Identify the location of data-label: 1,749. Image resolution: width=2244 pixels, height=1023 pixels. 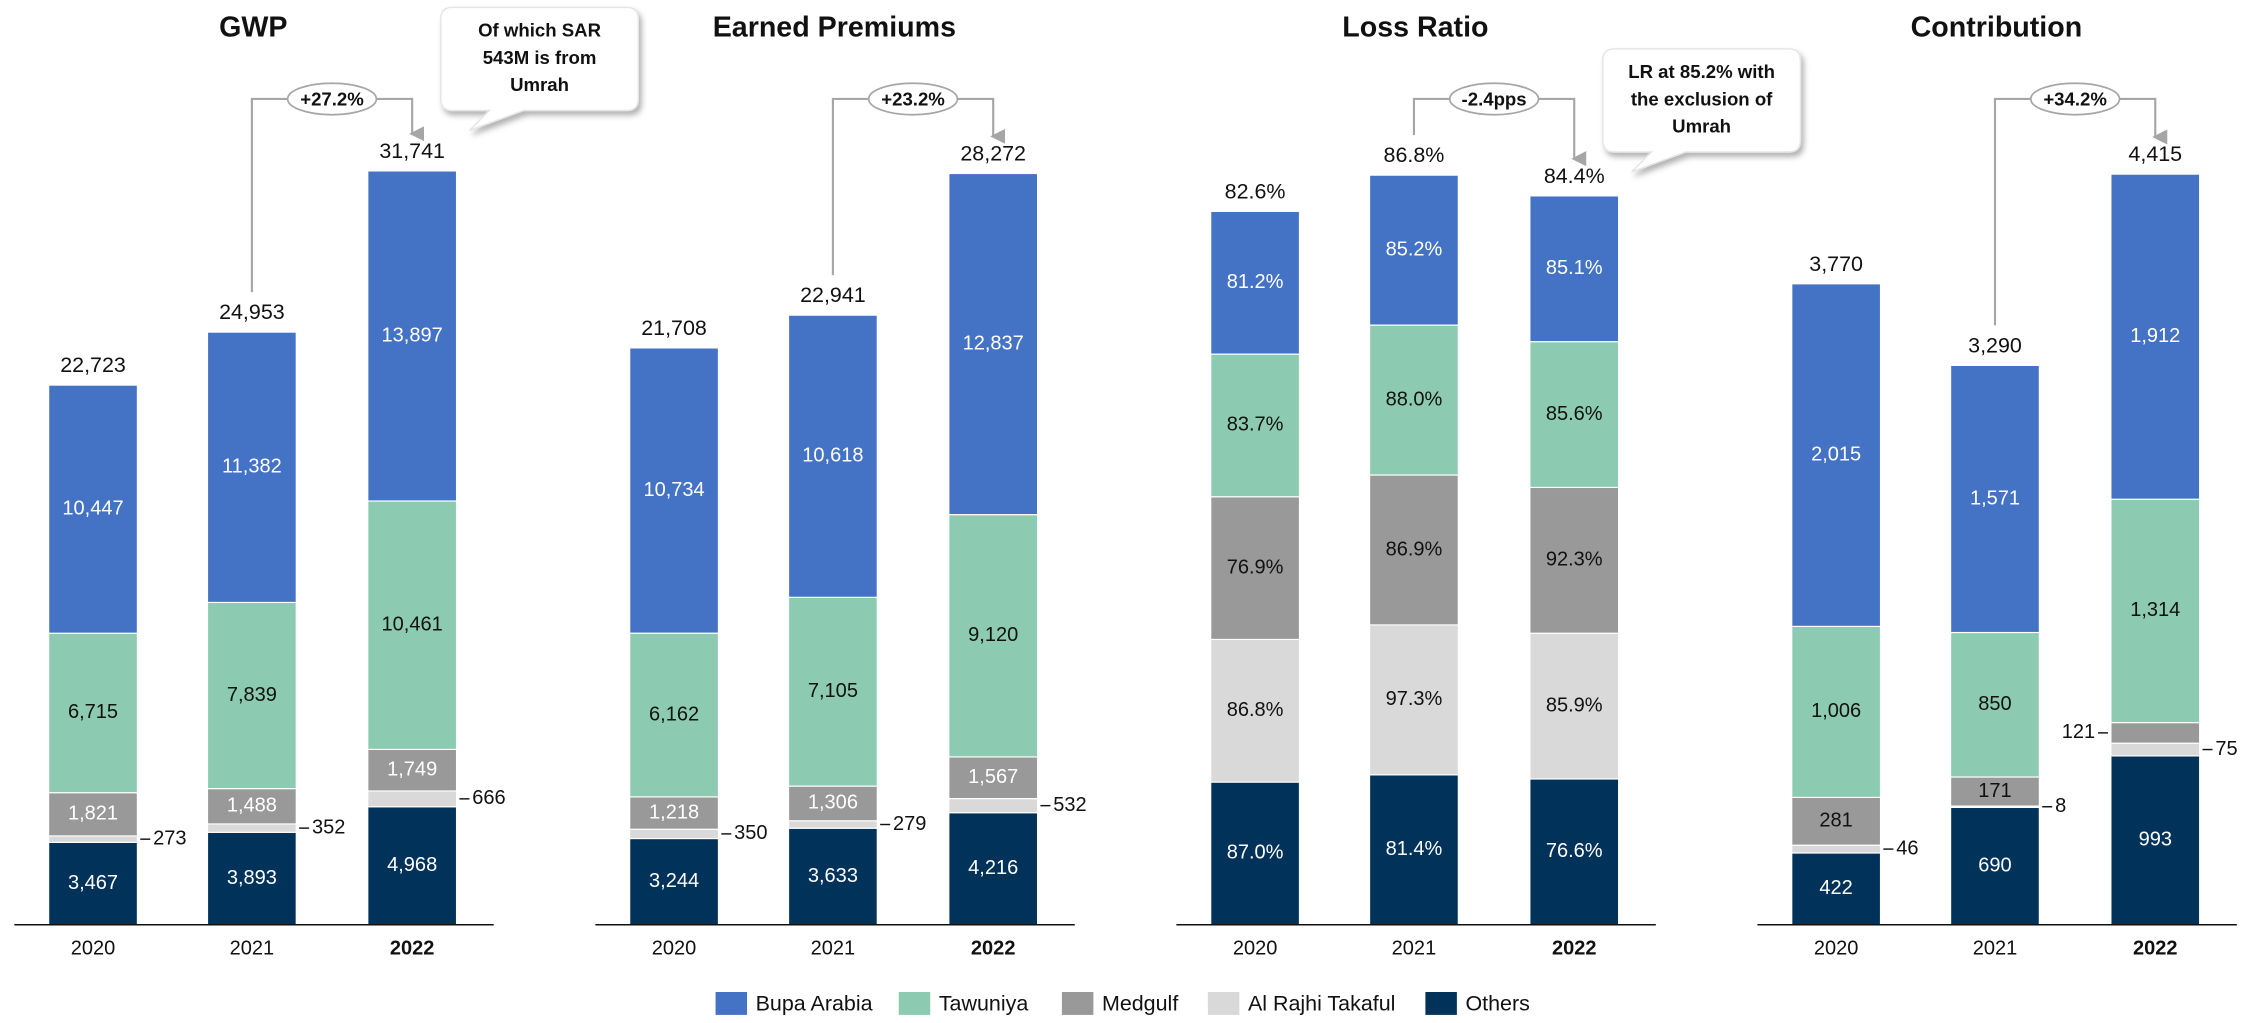
(412, 769).